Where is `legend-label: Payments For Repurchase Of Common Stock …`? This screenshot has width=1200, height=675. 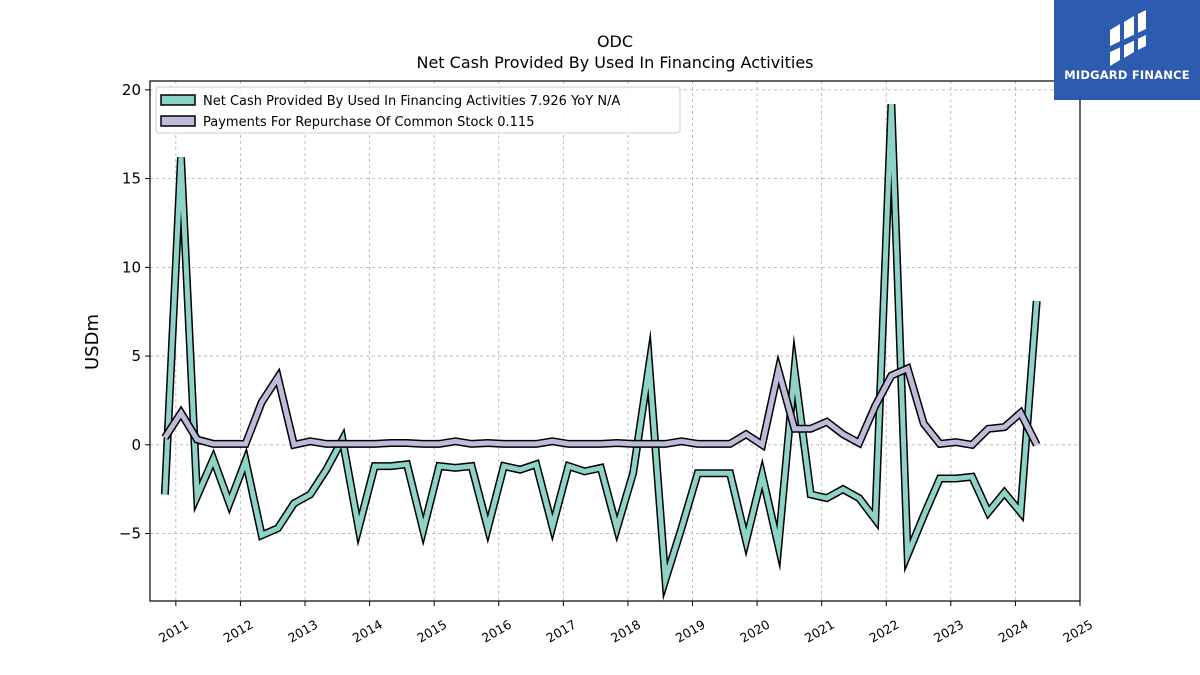 legend-label: Payments For Repurchase Of Common Stock … is located at coordinates (368, 122).